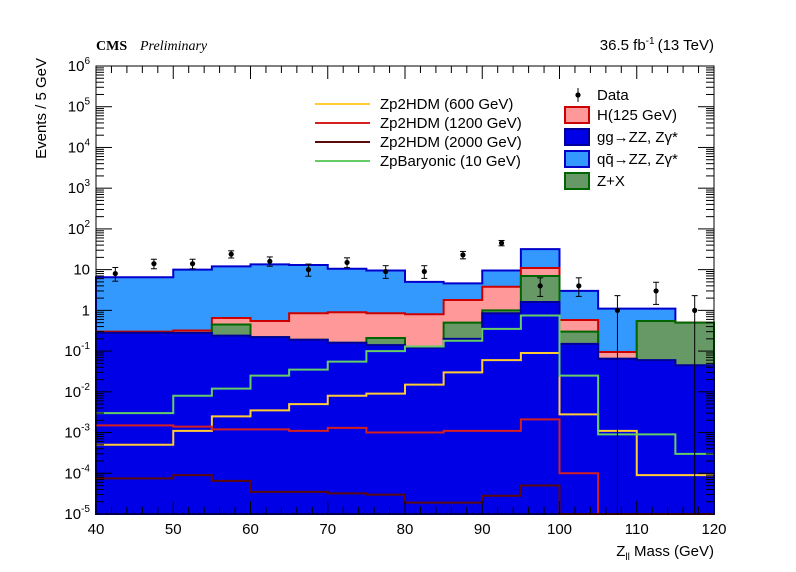 This screenshot has height=572, width=796. What do you see at coordinates (327, 529) in the screenshot?
I see `x-tick-label: 70` at bounding box center [327, 529].